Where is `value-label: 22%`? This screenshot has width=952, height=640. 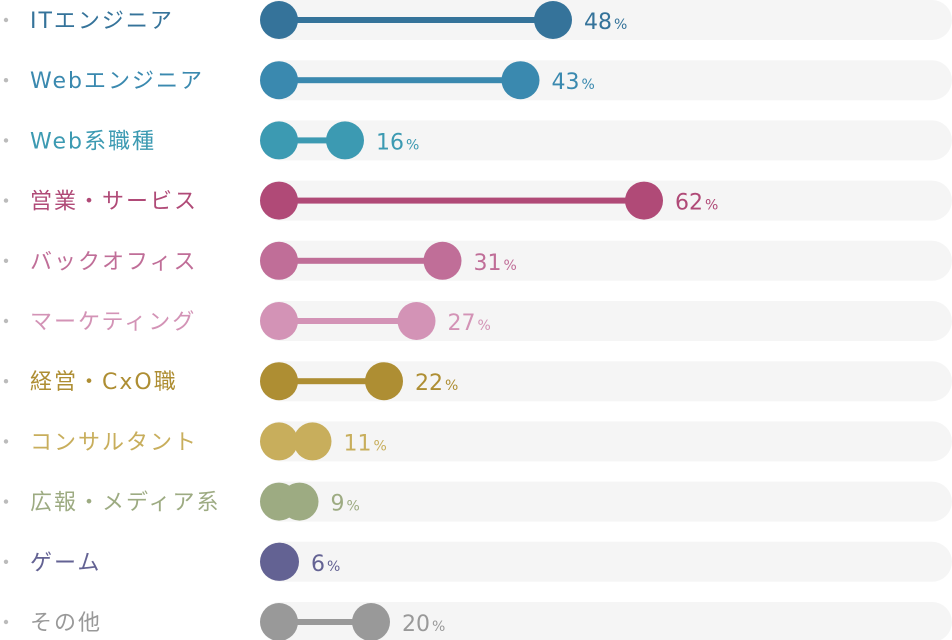 value-label: 22% is located at coordinates (436, 383).